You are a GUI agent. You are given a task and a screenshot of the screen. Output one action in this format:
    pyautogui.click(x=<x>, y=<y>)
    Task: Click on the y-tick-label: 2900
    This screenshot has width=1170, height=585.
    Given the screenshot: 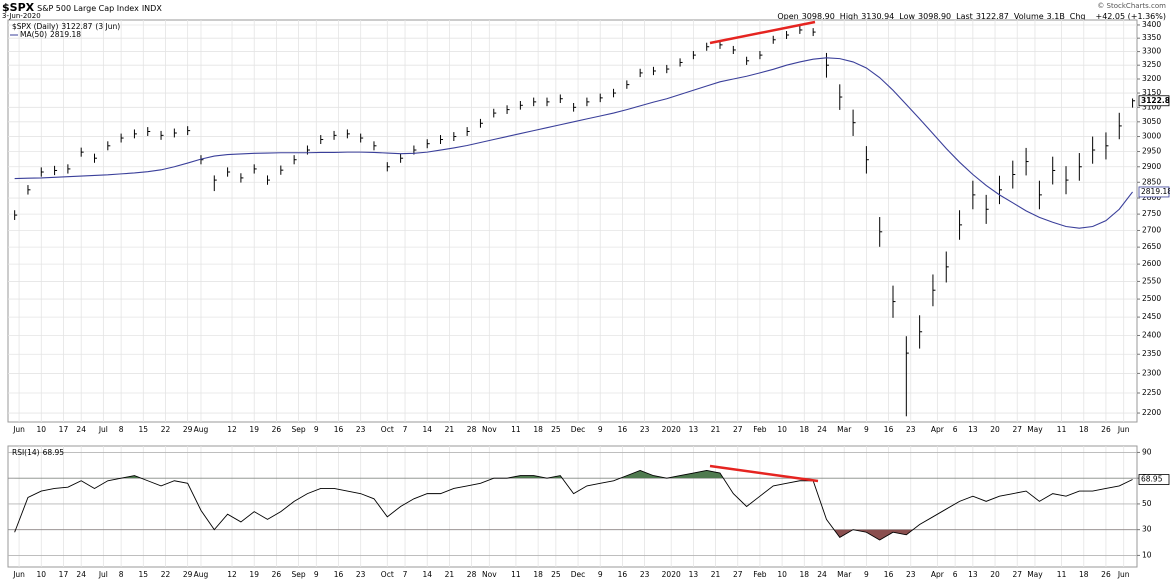 What is the action you would take?
    pyautogui.click(x=1151, y=166)
    